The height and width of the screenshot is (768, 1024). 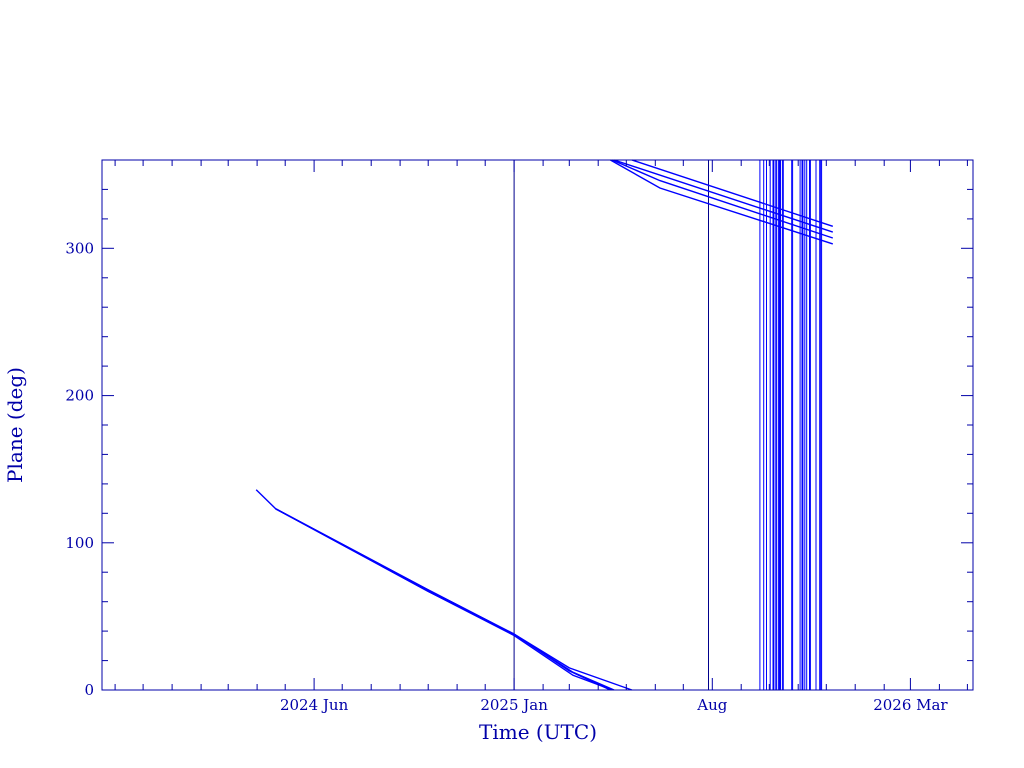 I want to click on x-tick-label: 2026 Mar, so click(x=910, y=705).